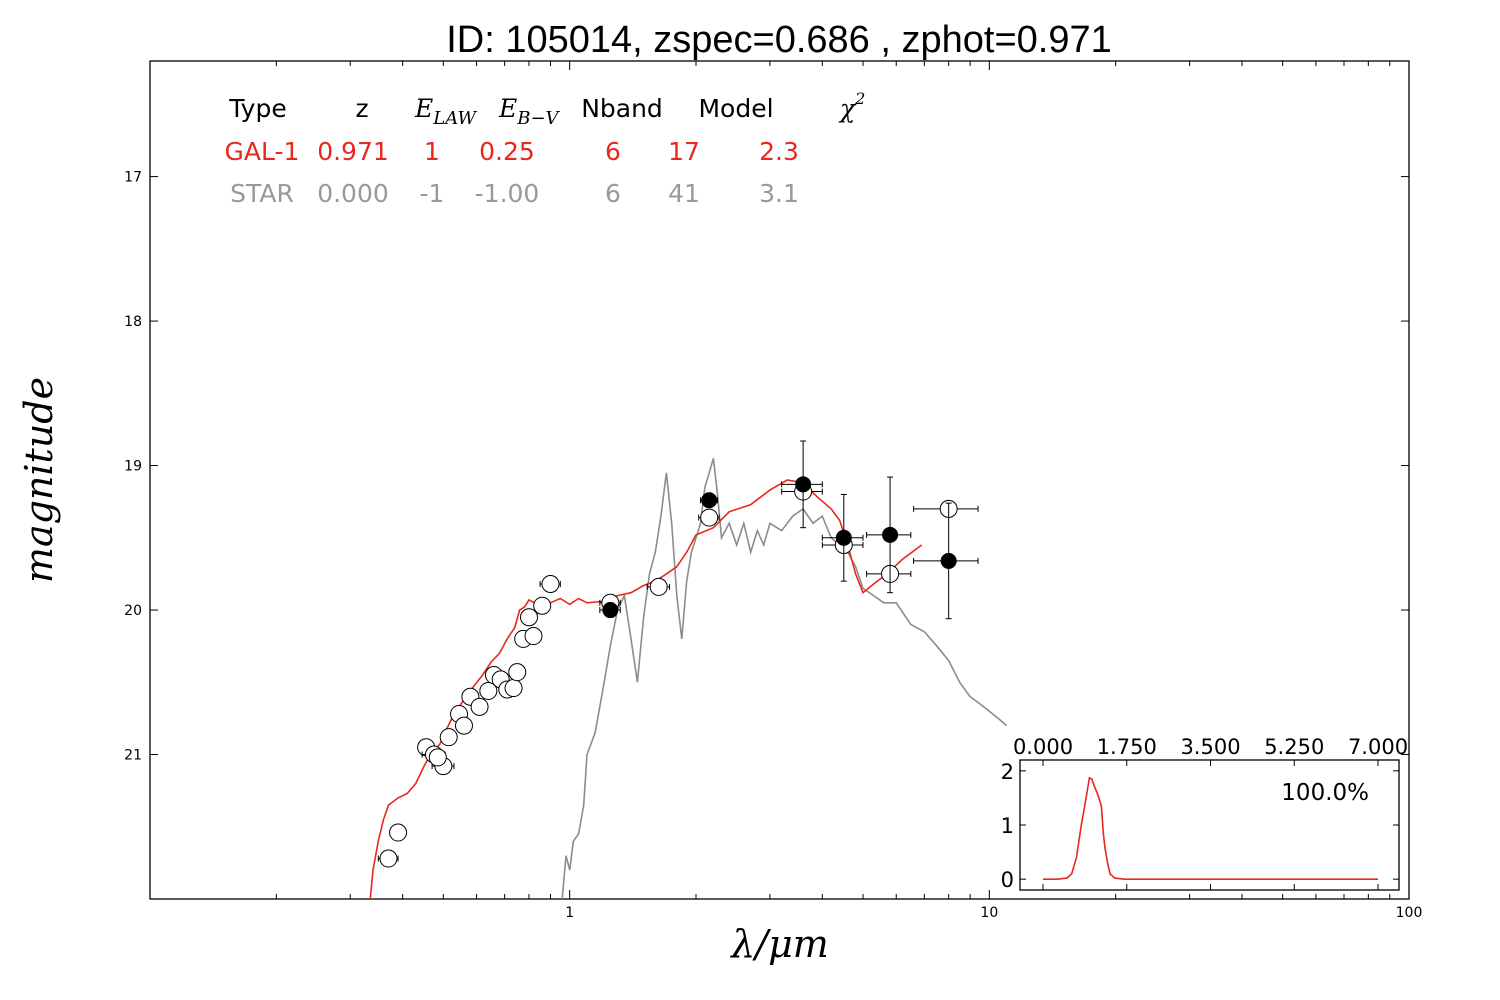 The height and width of the screenshot is (1000, 1500). What do you see at coordinates (1378, 747) in the screenshot?
I see `inset-x-tick-label: 7.000` at bounding box center [1378, 747].